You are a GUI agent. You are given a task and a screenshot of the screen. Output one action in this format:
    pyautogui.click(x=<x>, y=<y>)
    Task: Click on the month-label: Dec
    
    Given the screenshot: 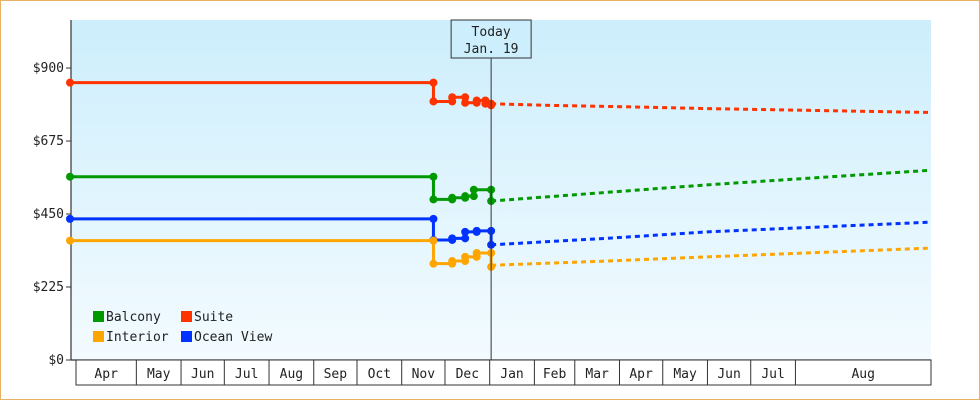 What is the action you would take?
    pyautogui.click(x=467, y=374)
    